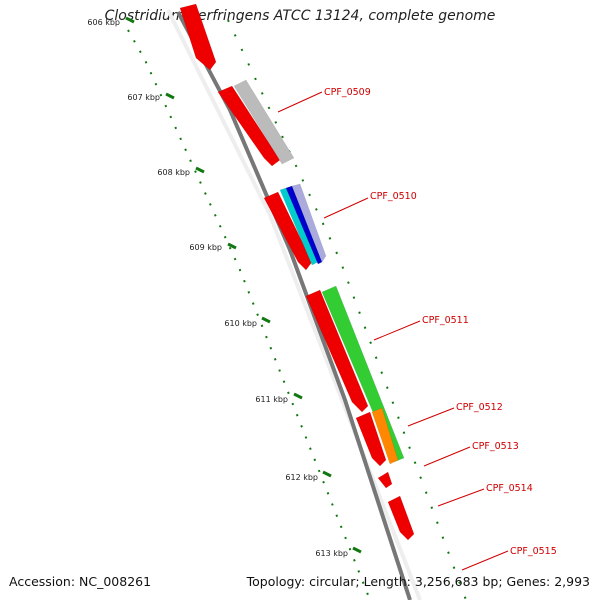 This screenshot has width=600, height=600. Describe the element at coordinates (205, 247) in the screenshot. I see `tick-label: 609 kbp` at that location.